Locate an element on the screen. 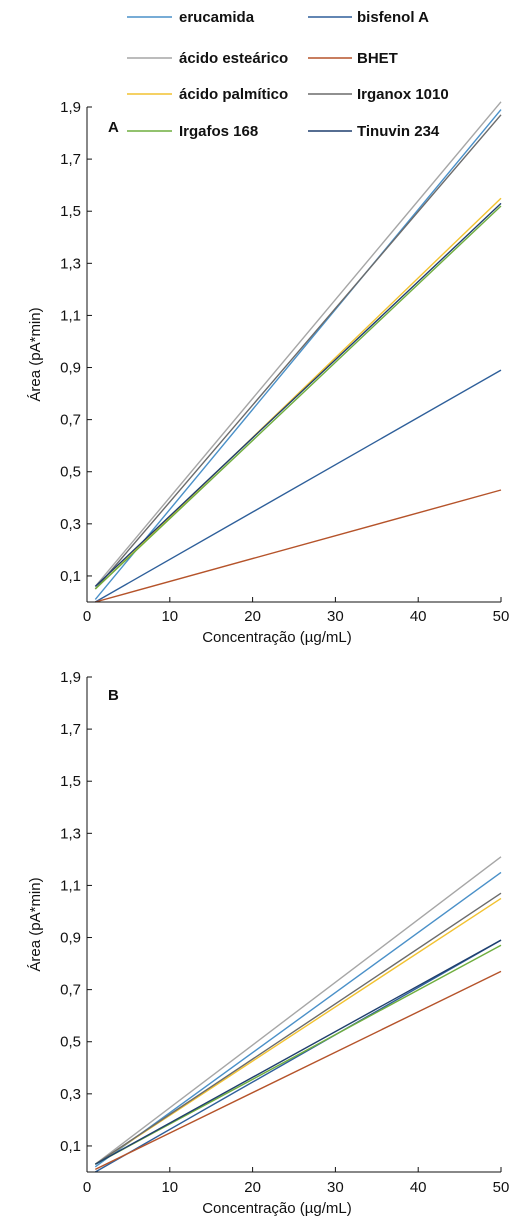  legend-item: Irganox 1010 is located at coordinates (378, 94).